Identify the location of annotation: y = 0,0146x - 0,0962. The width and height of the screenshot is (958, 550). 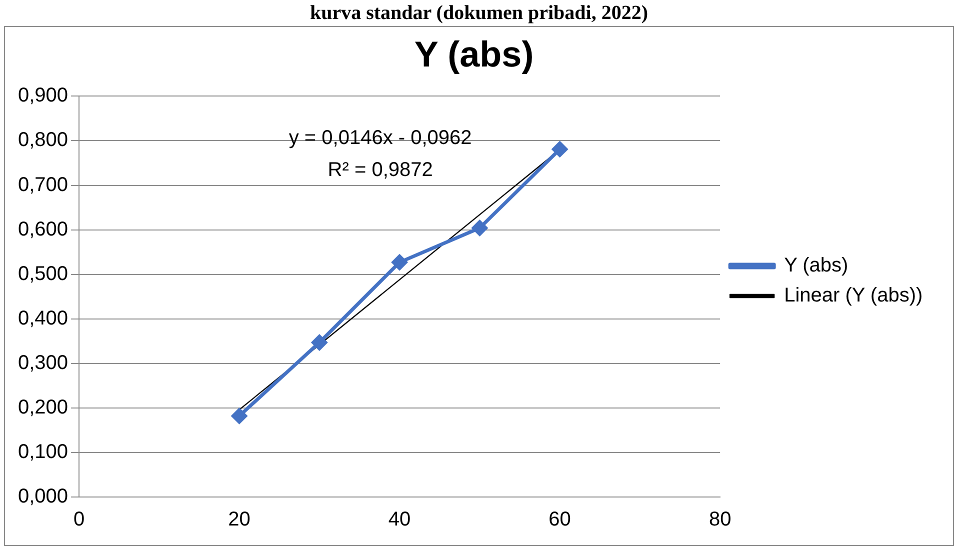
(380, 138).